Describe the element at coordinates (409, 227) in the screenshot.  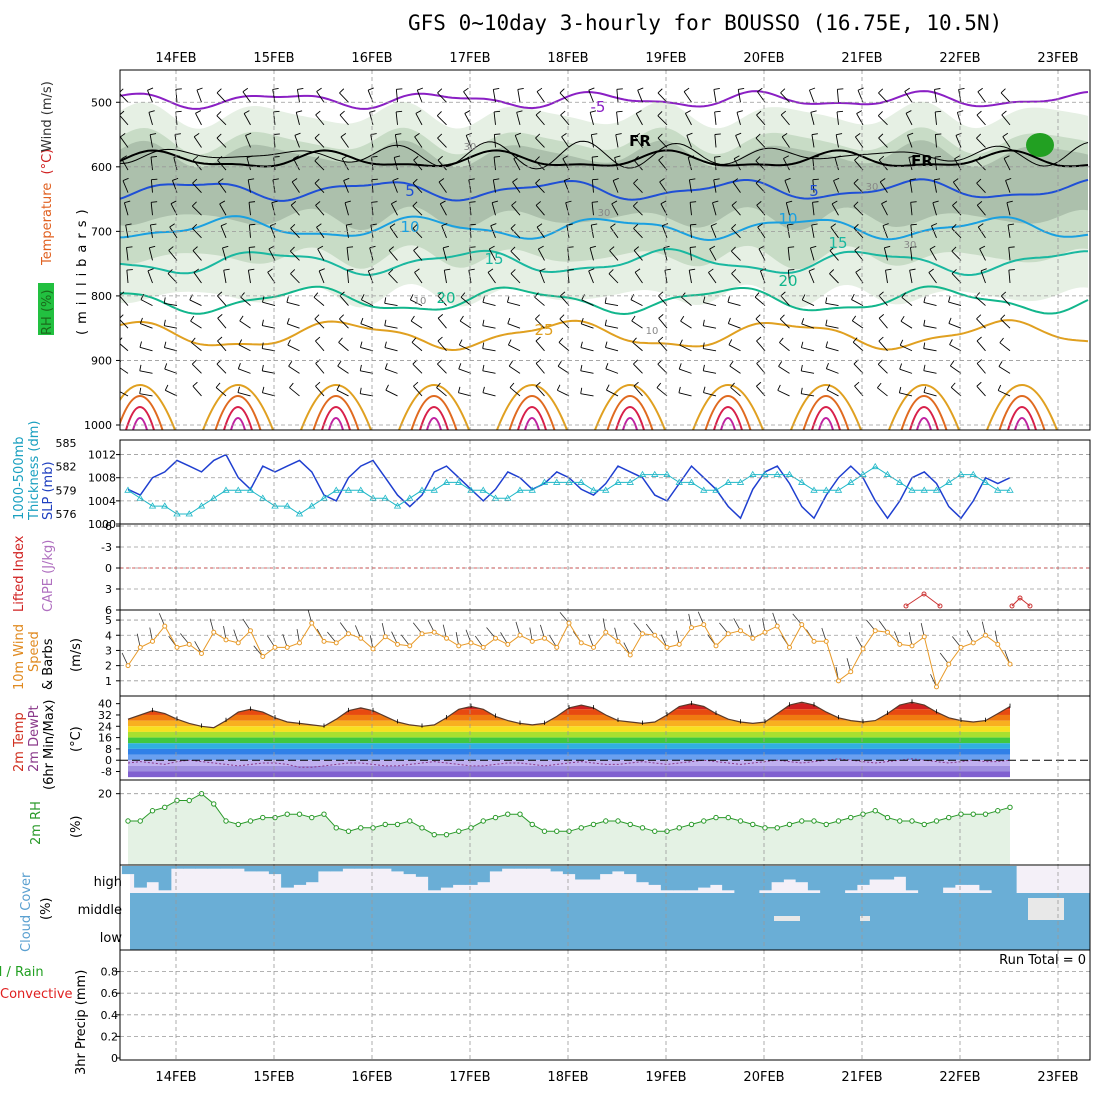
I see `contour-label: 10` at that location.